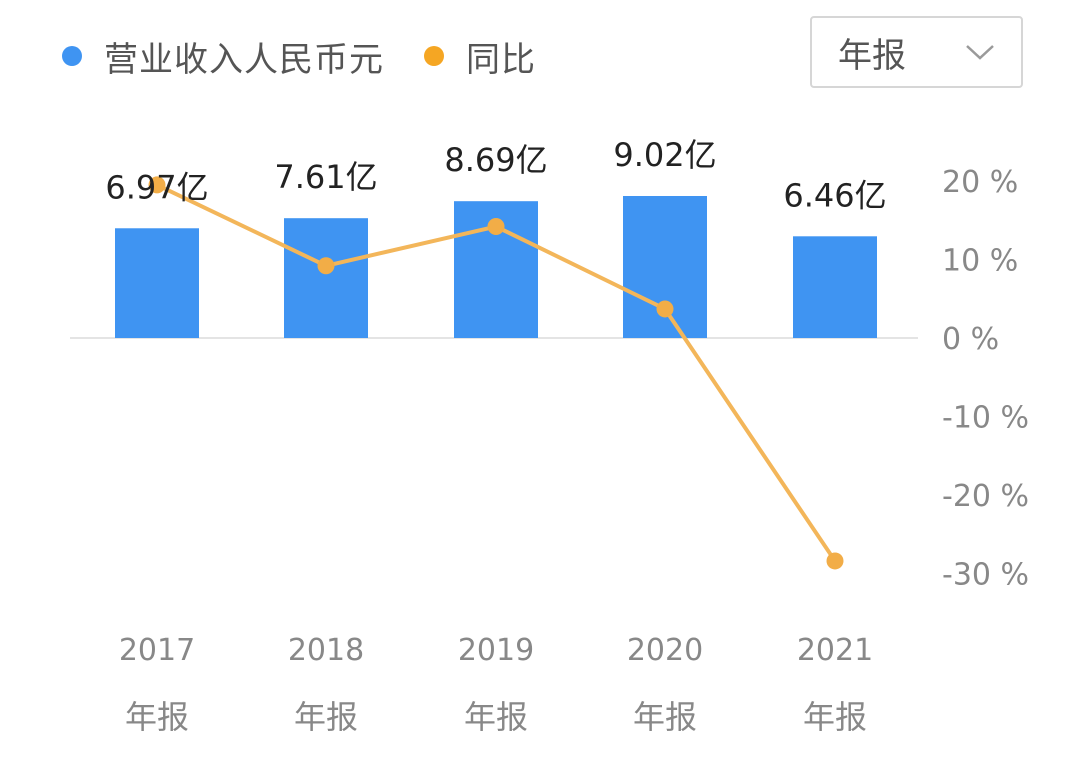 The width and height of the screenshot is (1080, 772). Describe the element at coordinates (985, 418) in the screenshot. I see `right-axis-tick-label: -10 %` at that location.